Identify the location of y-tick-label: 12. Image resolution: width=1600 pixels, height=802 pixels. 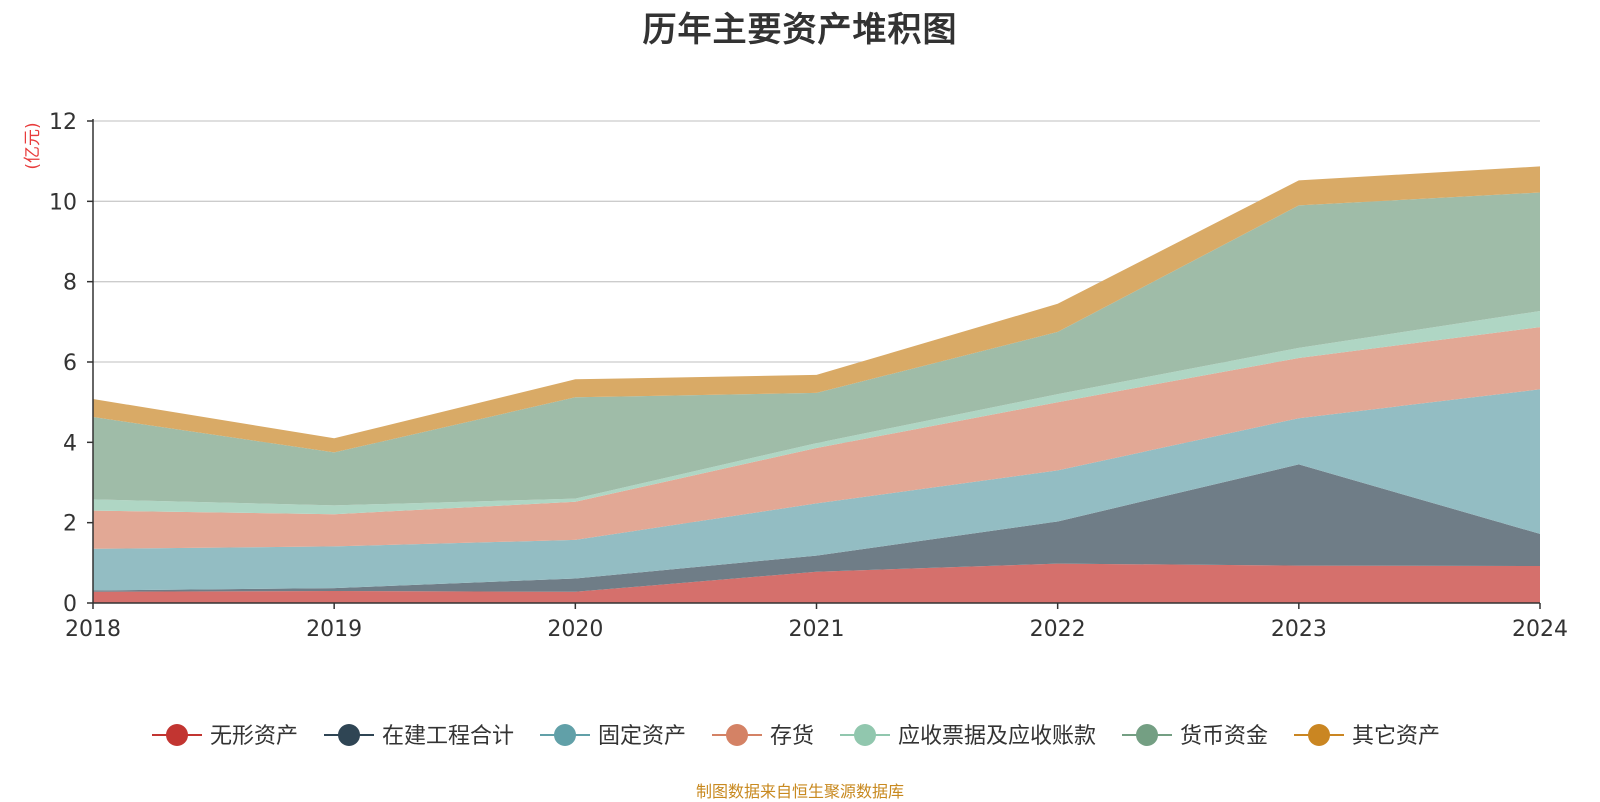
(63, 122).